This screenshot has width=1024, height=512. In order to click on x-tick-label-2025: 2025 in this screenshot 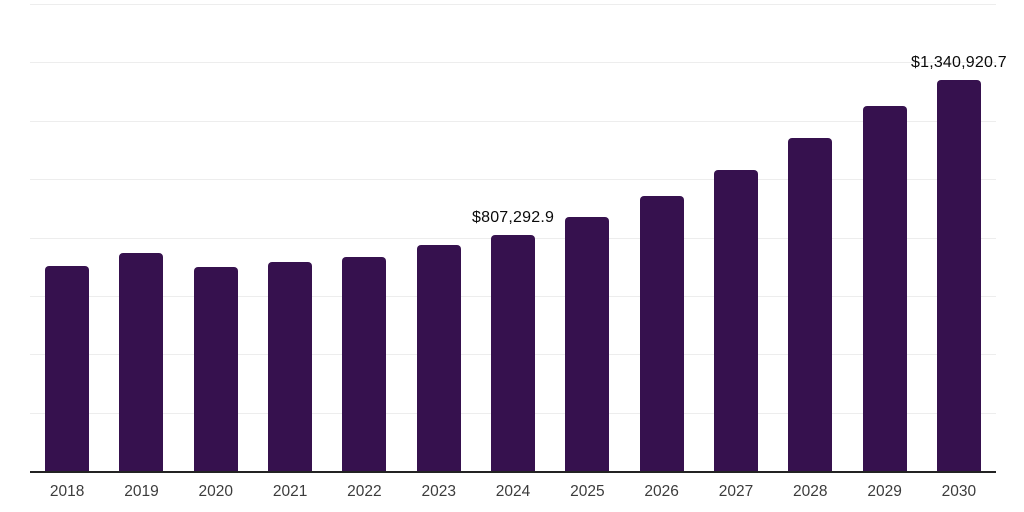, I will do `click(587, 491)`.